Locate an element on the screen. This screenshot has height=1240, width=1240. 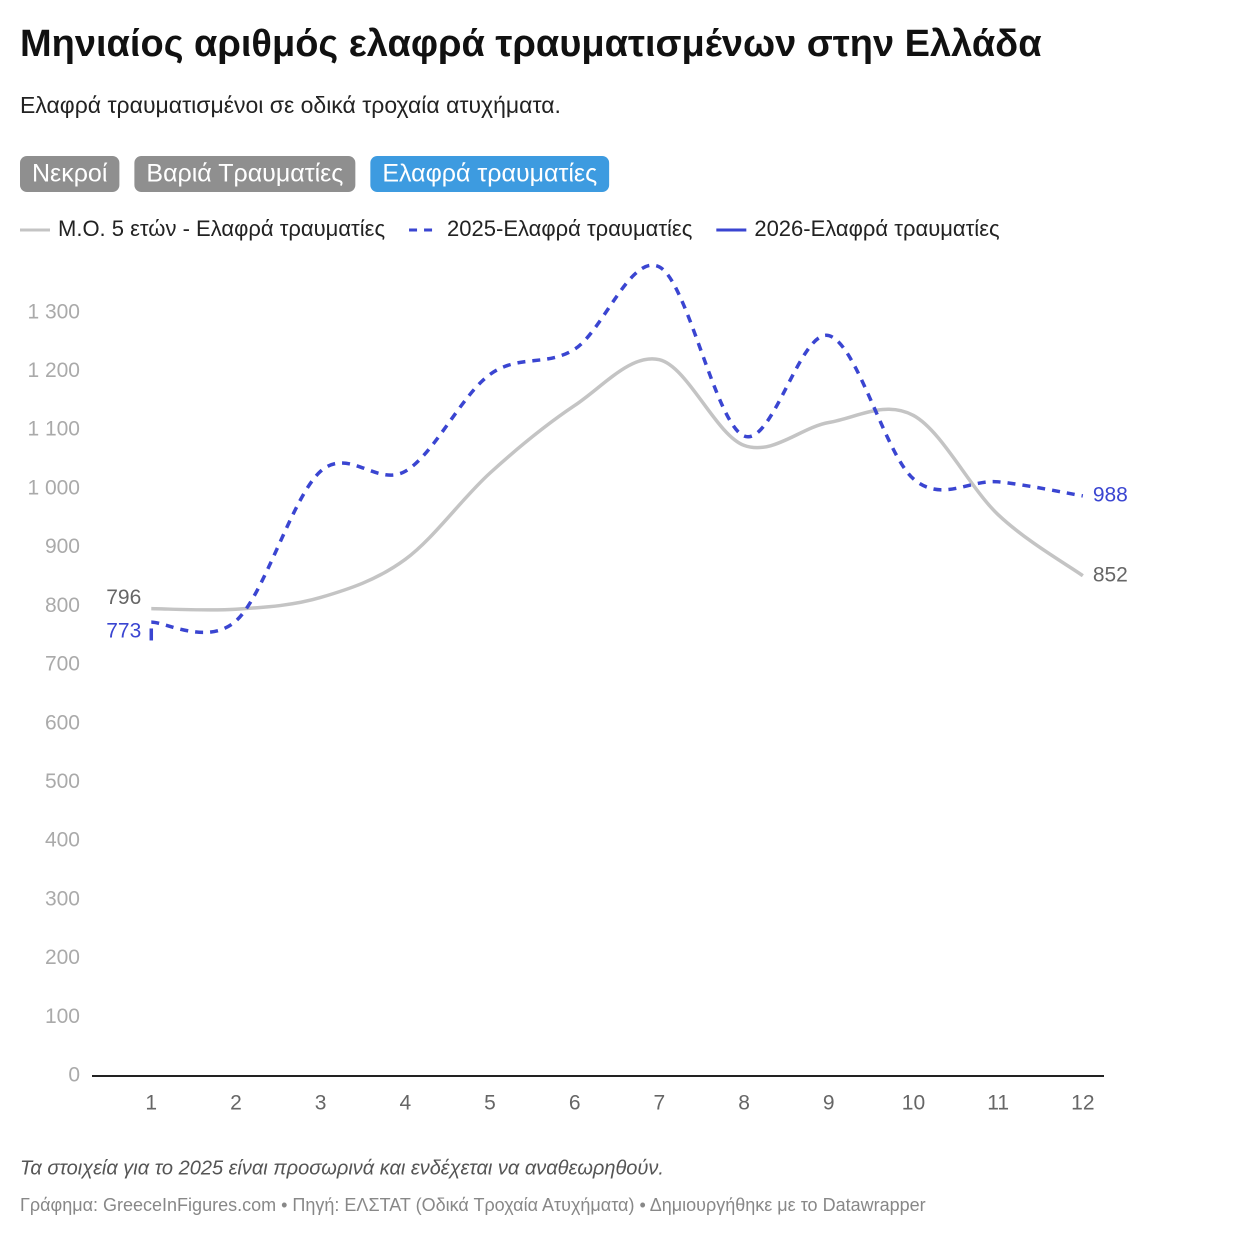
filter-button: Ελαφρά τραυματίες is located at coordinates (490, 174).